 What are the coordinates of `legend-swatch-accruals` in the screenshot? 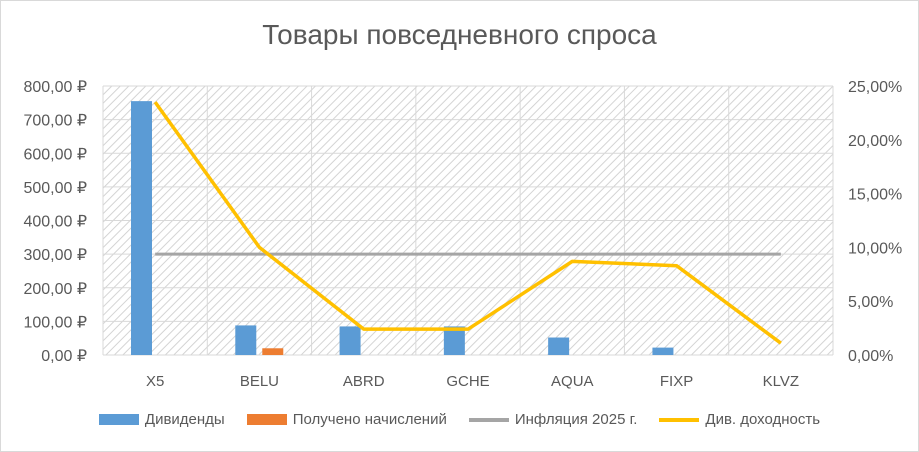 It's located at (266, 419).